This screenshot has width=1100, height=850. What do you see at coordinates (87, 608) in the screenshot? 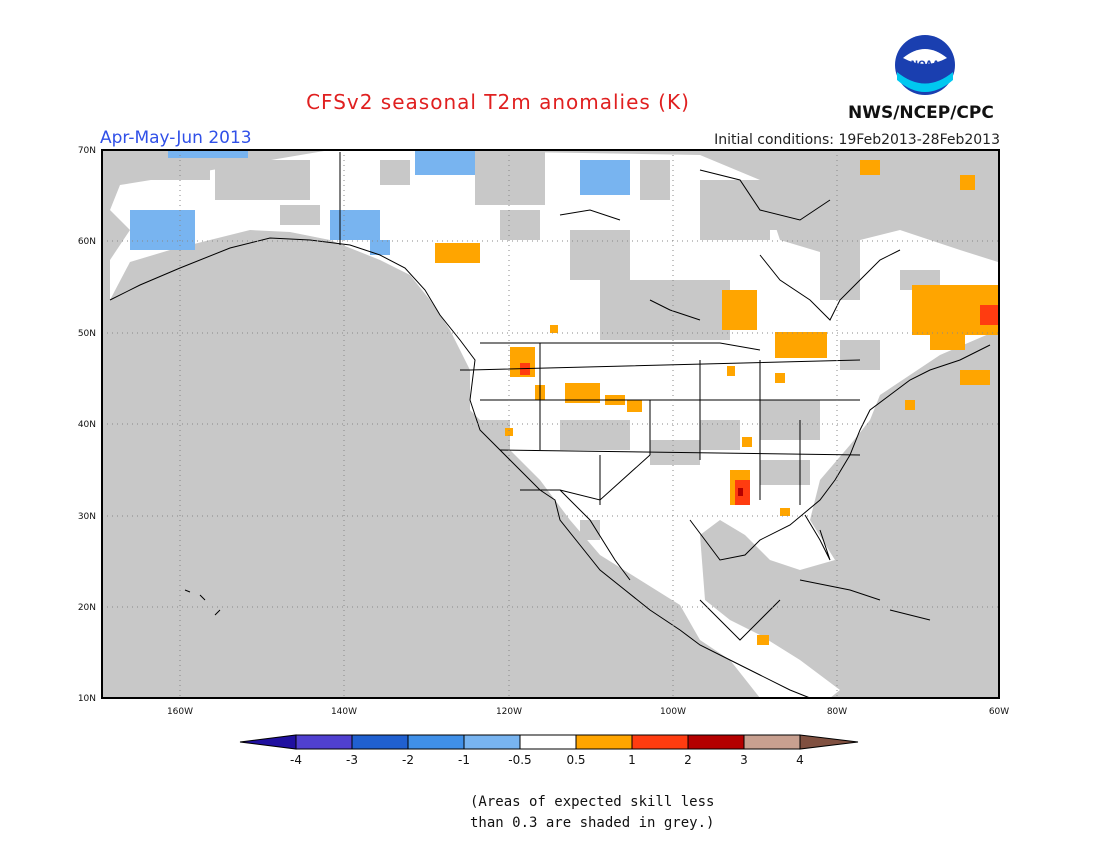
I see `lat-label: 20N` at bounding box center [87, 608].